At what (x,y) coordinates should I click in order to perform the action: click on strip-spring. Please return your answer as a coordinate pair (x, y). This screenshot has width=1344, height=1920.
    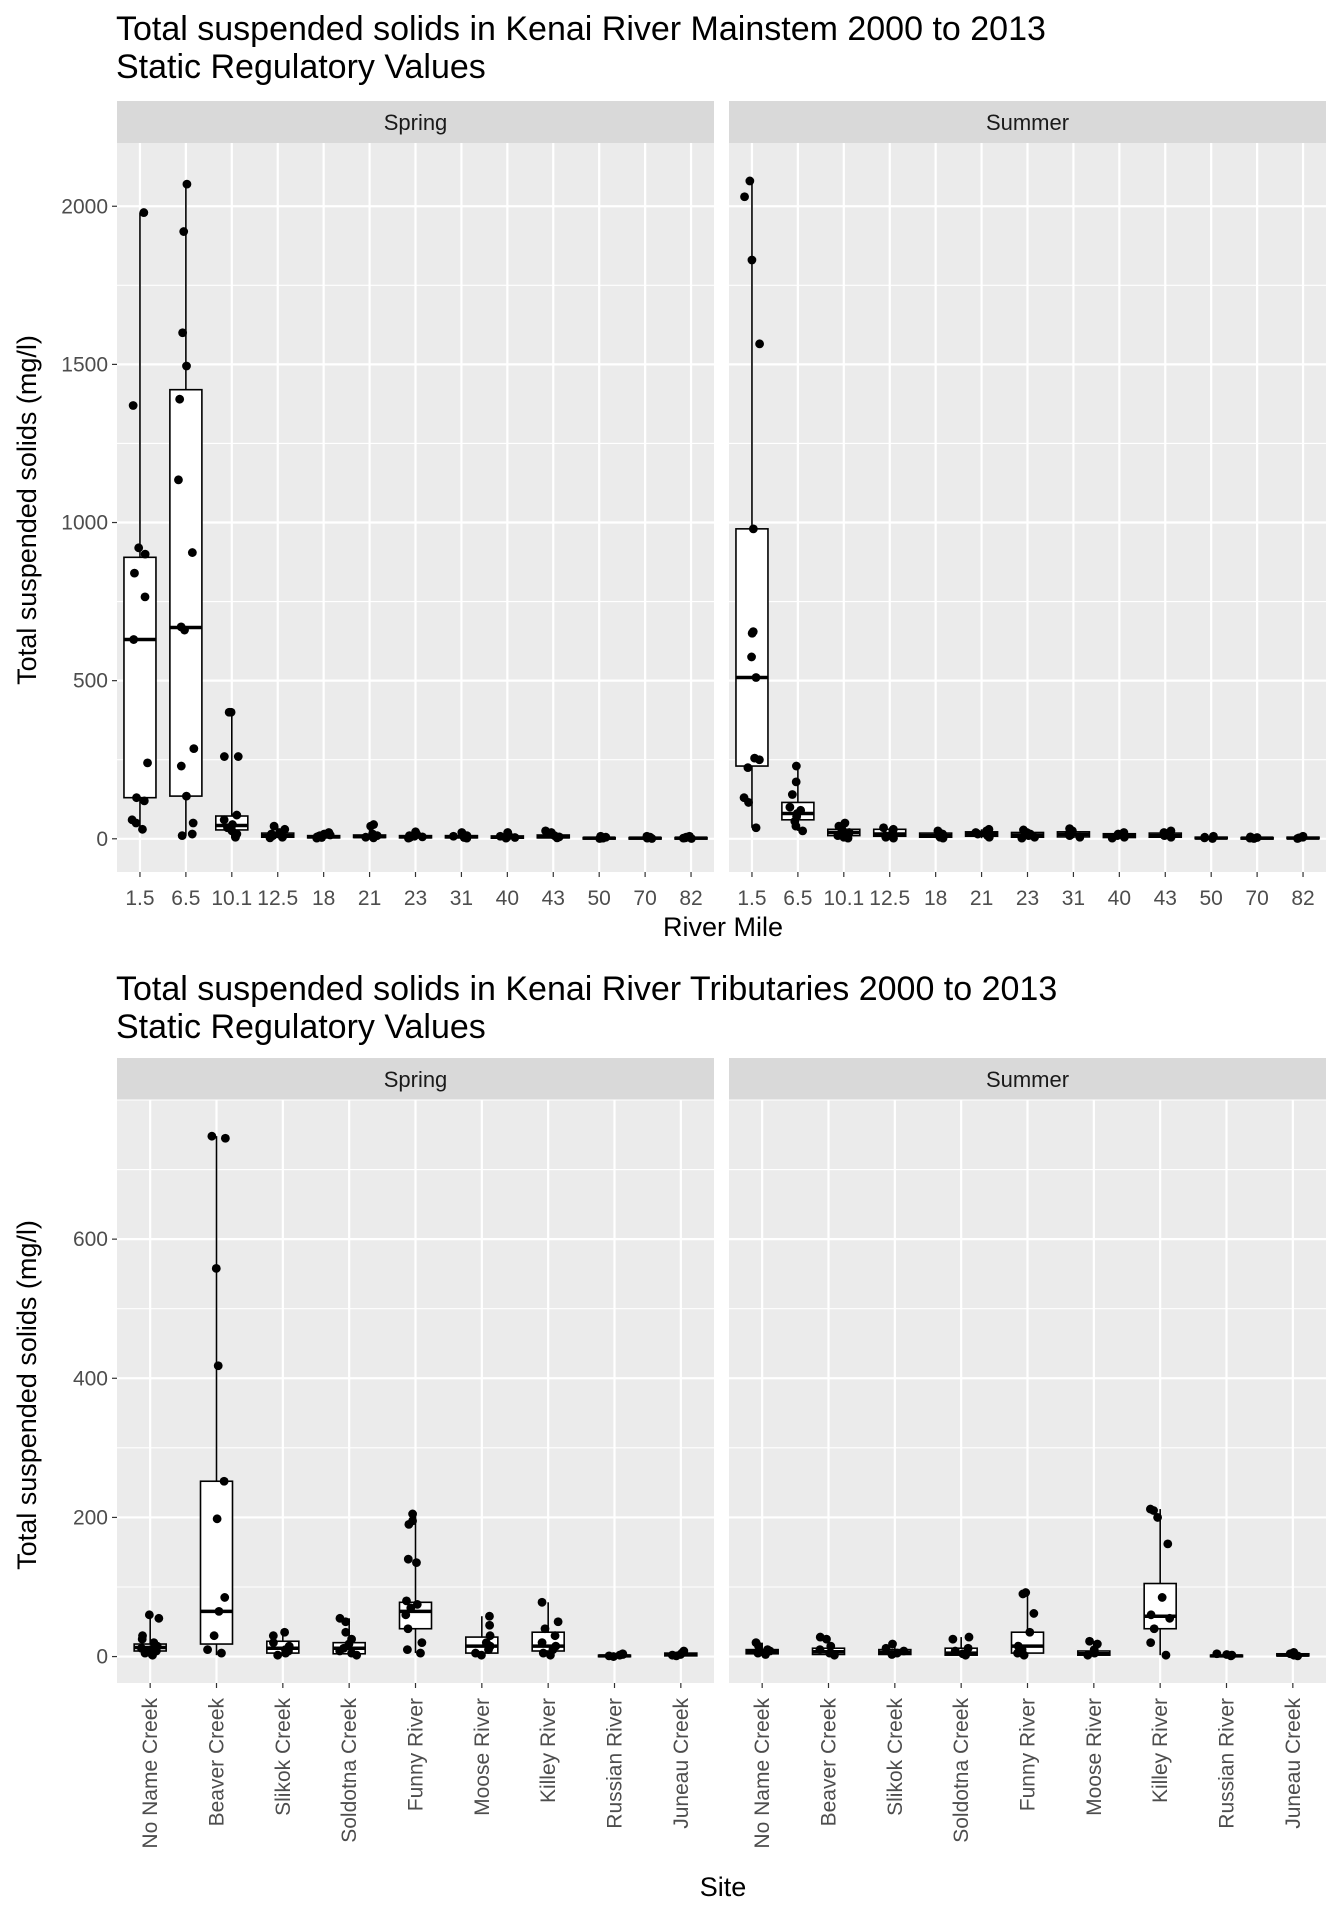
    Looking at the image, I should click on (415, 122).